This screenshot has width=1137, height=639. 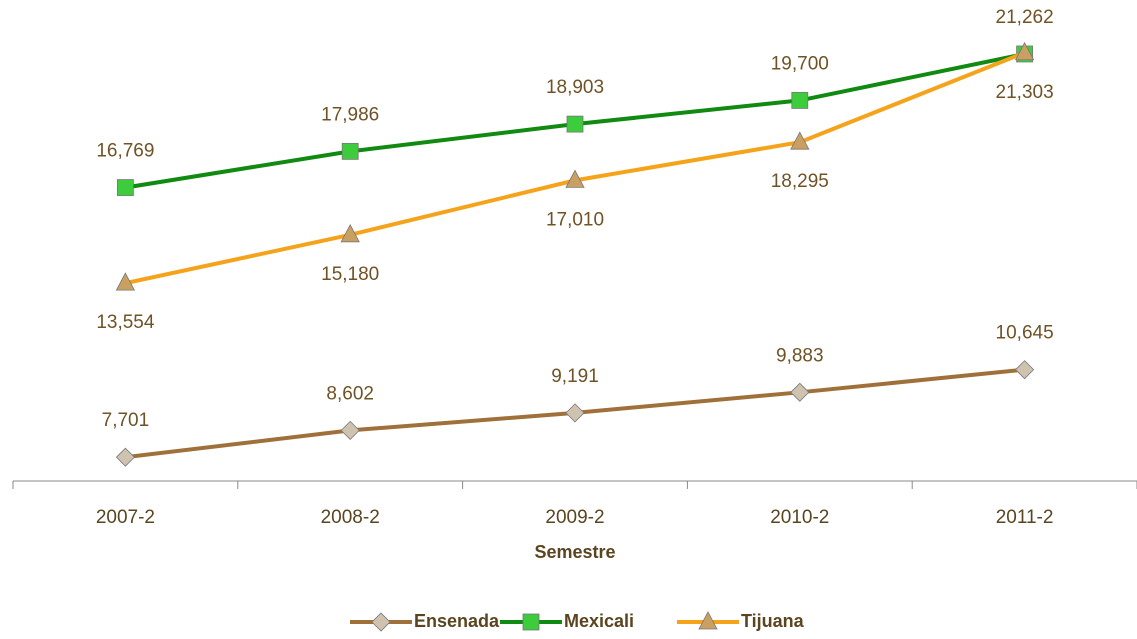 What do you see at coordinates (799, 517) in the screenshot?
I see `x-tick-label: 2010-2` at bounding box center [799, 517].